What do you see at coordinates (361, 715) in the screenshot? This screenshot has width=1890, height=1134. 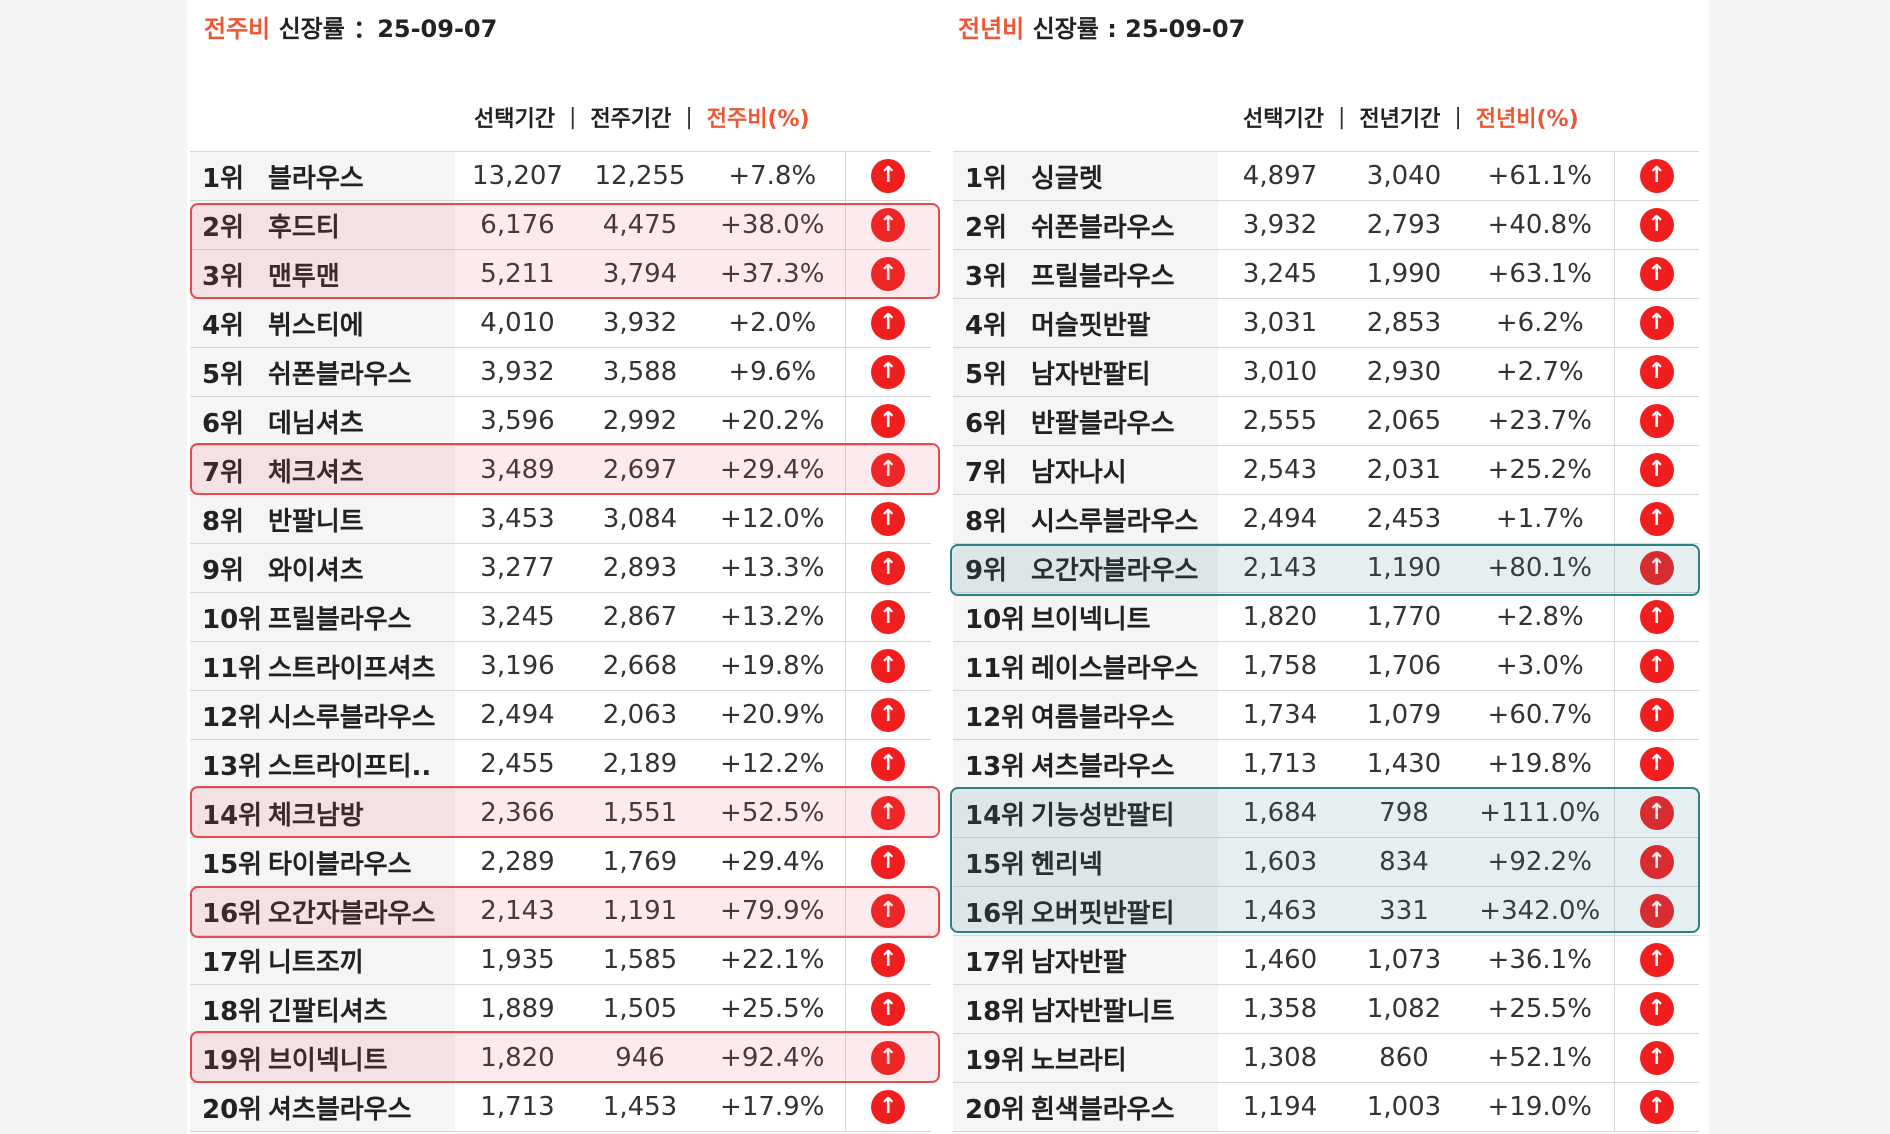 I see `keyword-name: 시스루블라우스` at bounding box center [361, 715].